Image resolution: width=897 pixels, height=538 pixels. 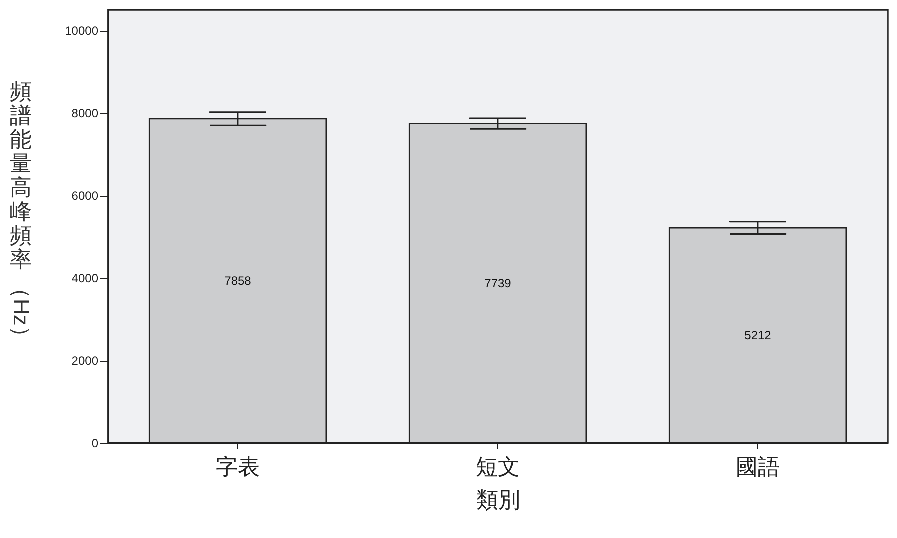 What do you see at coordinates (498, 467) in the screenshot?
I see `x-tick-label: 短文` at bounding box center [498, 467].